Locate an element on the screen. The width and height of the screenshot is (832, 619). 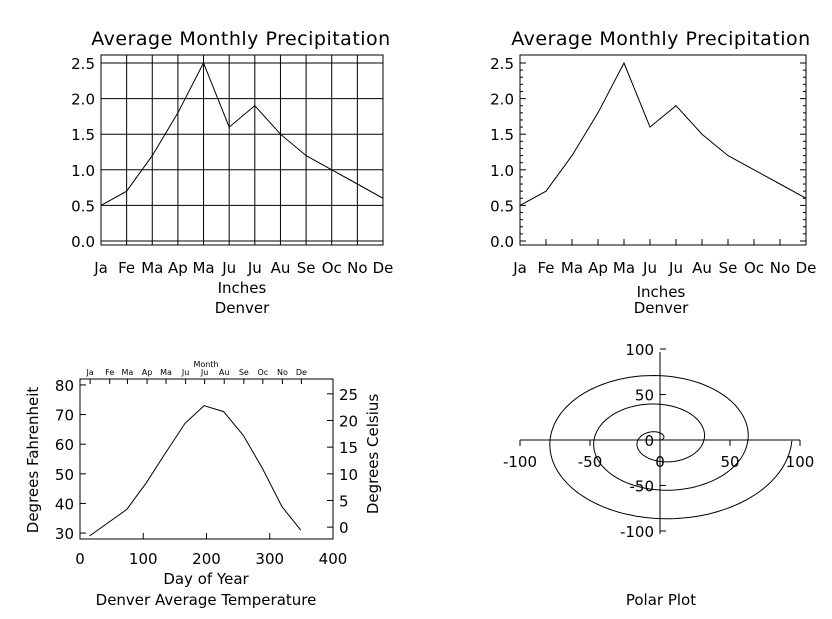
top-axis-label: Month is located at coordinates (205, 364).